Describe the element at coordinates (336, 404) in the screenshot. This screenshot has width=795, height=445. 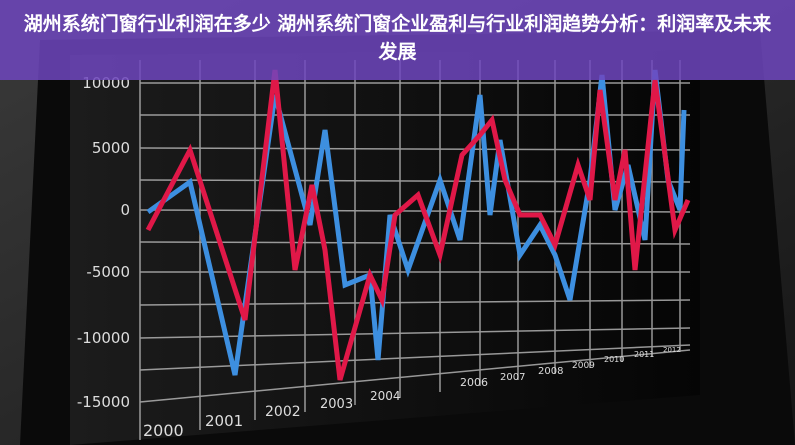
I see `x-label: 2003` at that location.